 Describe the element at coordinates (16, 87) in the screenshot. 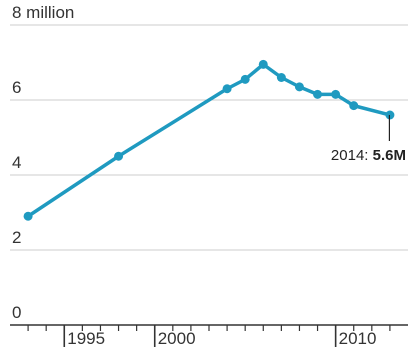

I see `y-tick-label: 6` at that location.